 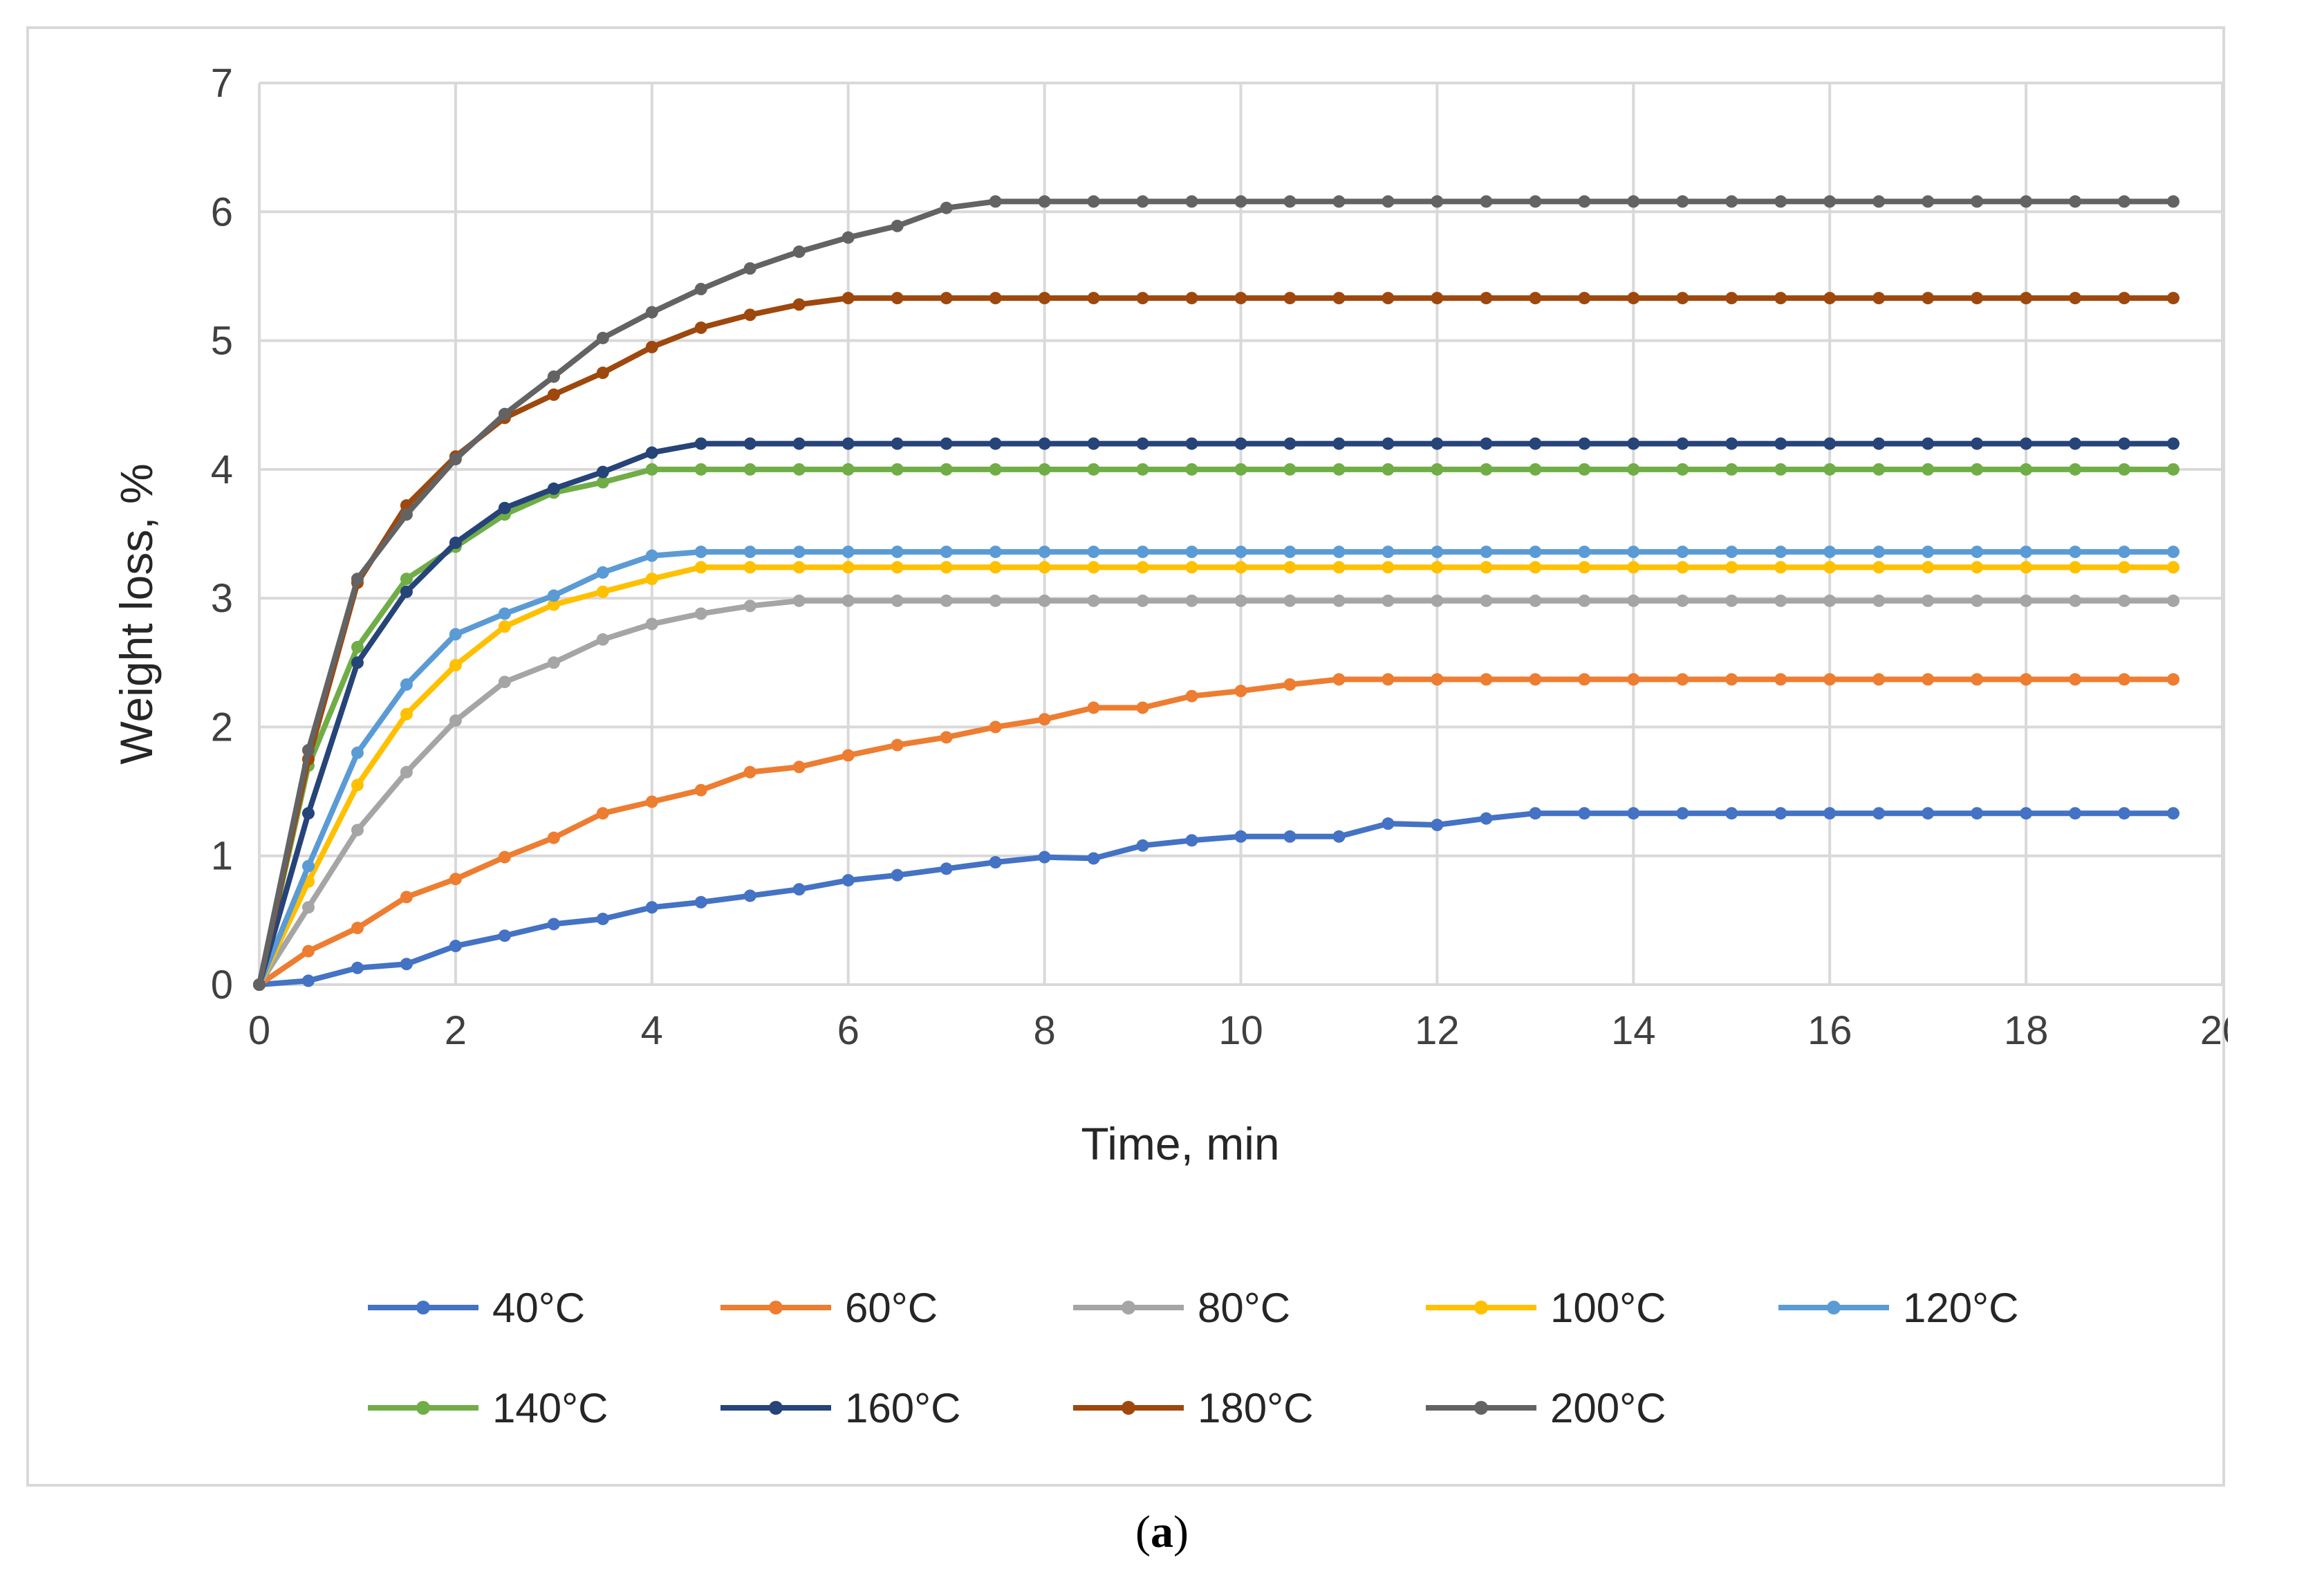 What do you see at coordinates (456, 1030) in the screenshot?
I see `x-tick-label: 2` at bounding box center [456, 1030].